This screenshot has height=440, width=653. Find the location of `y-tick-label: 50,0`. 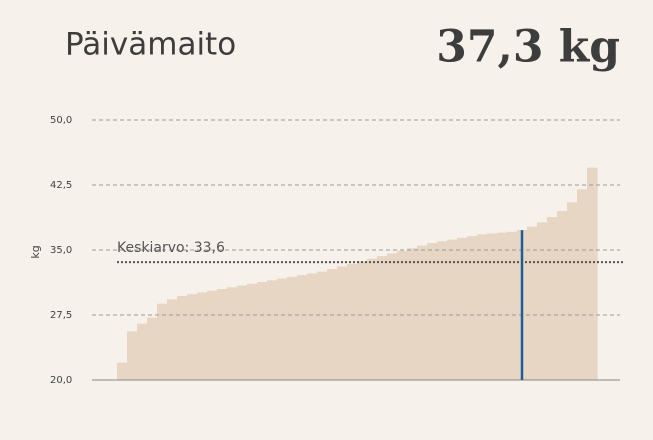

y-tick-label: 50,0 is located at coordinates (61, 120).